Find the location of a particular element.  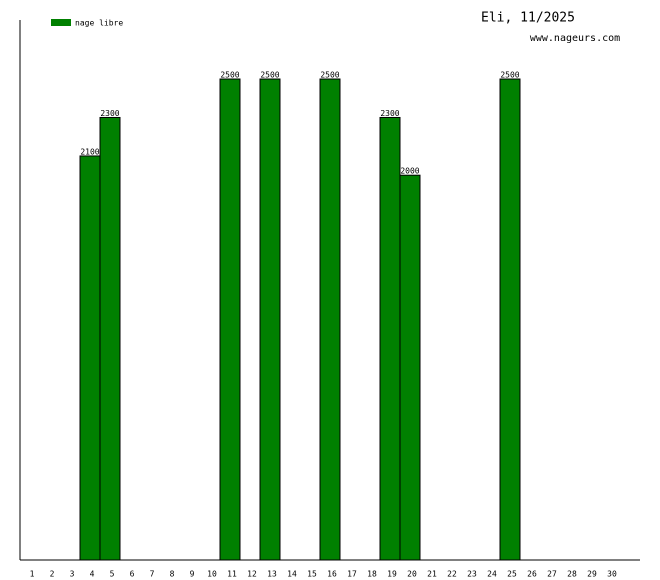

x-tick-label: 28 is located at coordinates (572, 574).